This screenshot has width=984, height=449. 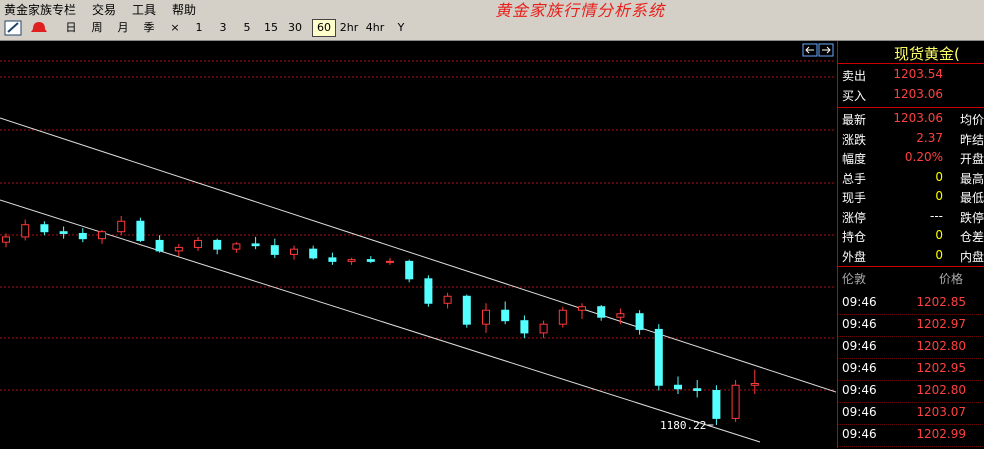 I want to click on menu-item: 黄金家族专栏, so click(x=40, y=10).